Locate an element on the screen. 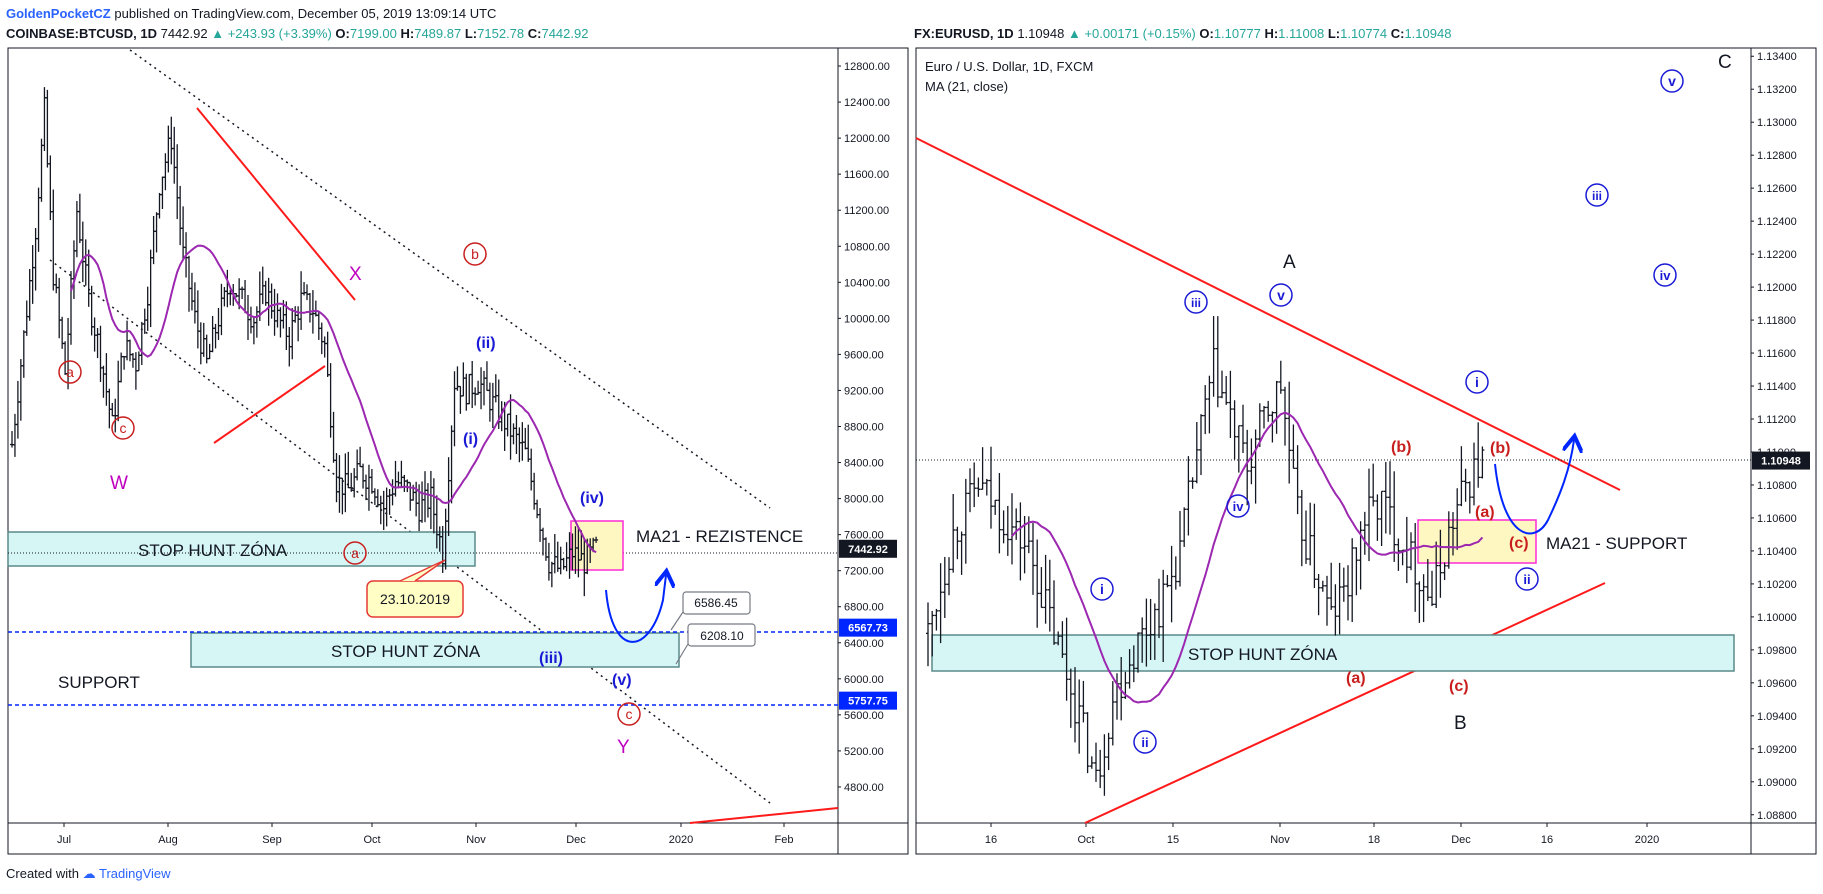 Image resolution: width=1823 pixels, height=894 pixels. svg-text: v is located at coordinates (1281, 295).